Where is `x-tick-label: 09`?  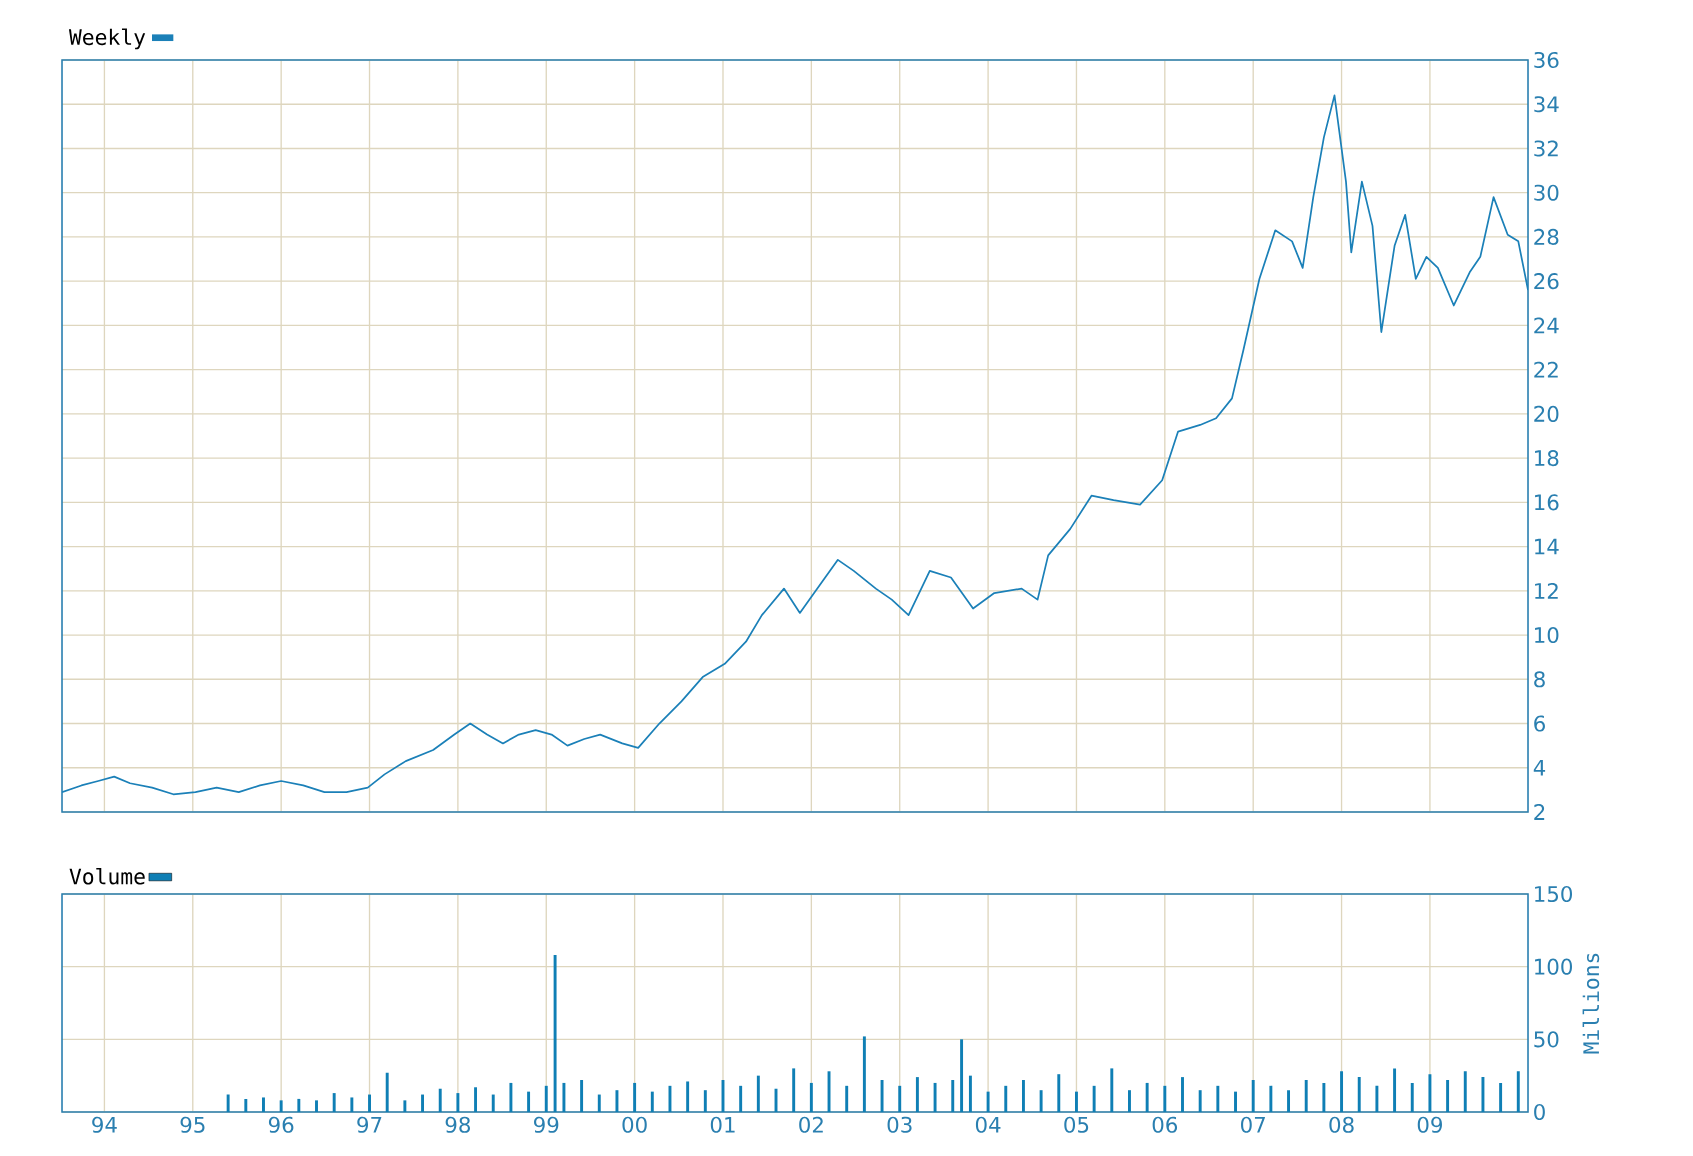 x-tick-label: 09 is located at coordinates (1429, 1124).